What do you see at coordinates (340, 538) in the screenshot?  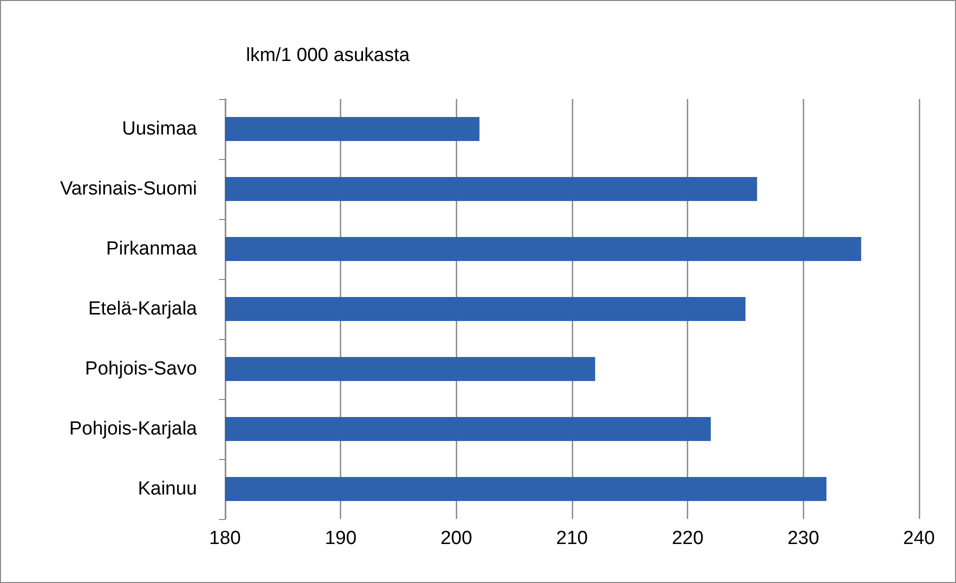 I see `x-tick-label: 190` at bounding box center [340, 538].